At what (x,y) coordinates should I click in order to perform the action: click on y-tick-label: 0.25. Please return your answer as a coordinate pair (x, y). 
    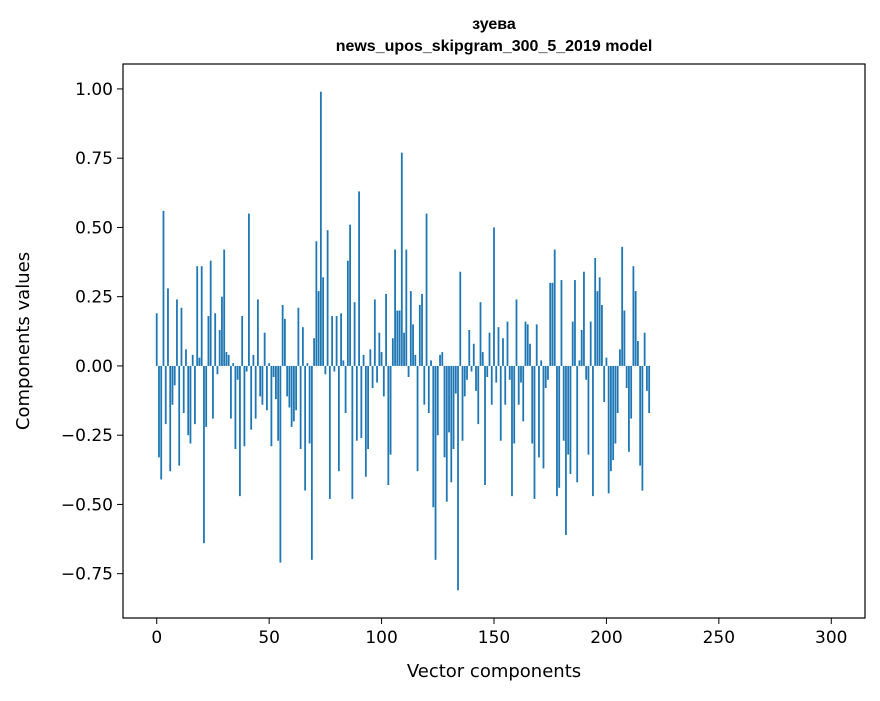
    Looking at the image, I should click on (94, 298).